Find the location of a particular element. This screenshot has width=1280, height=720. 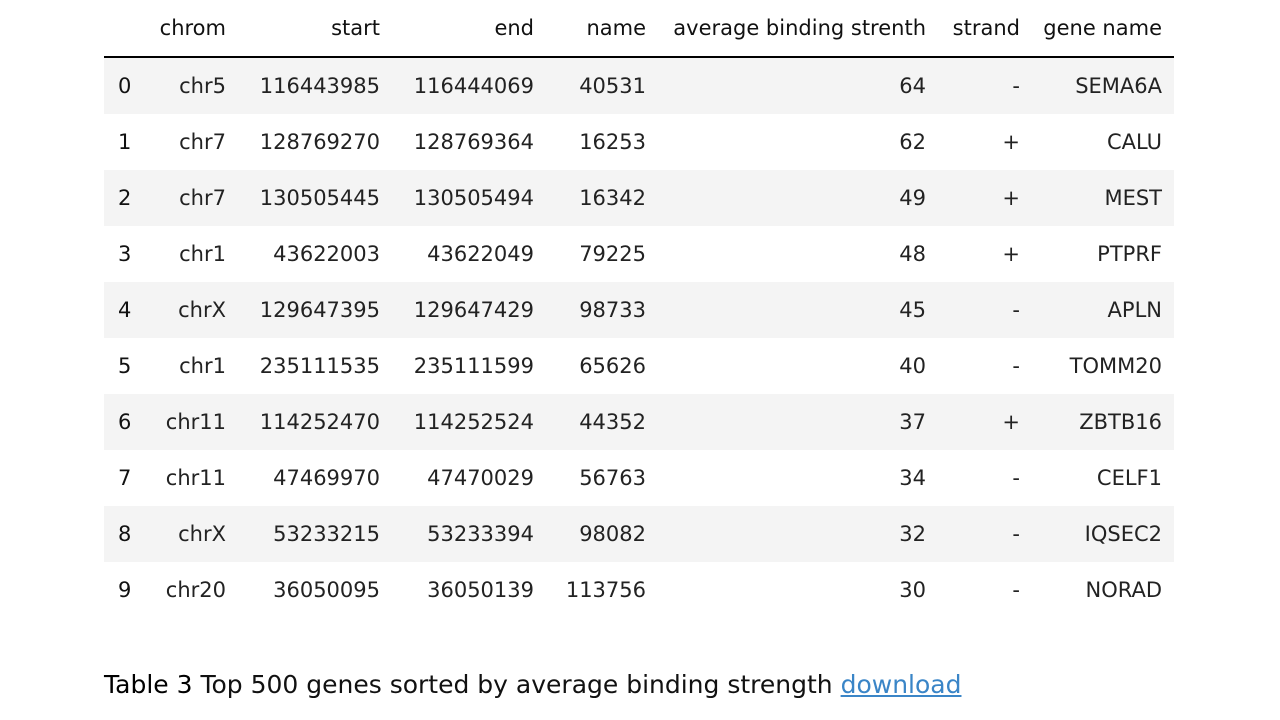

row-index: 6 is located at coordinates (127, 422).